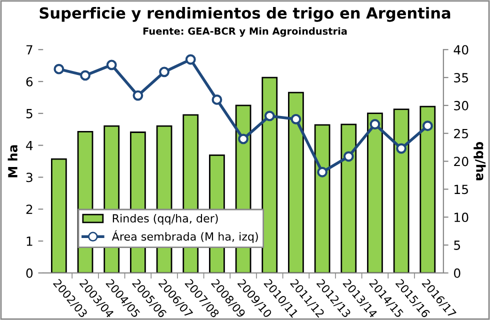 This screenshot has width=490, height=320. What do you see at coordinates (29, 81) in the screenshot?
I see `y-tick-label: 6` at bounding box center [29, 81].